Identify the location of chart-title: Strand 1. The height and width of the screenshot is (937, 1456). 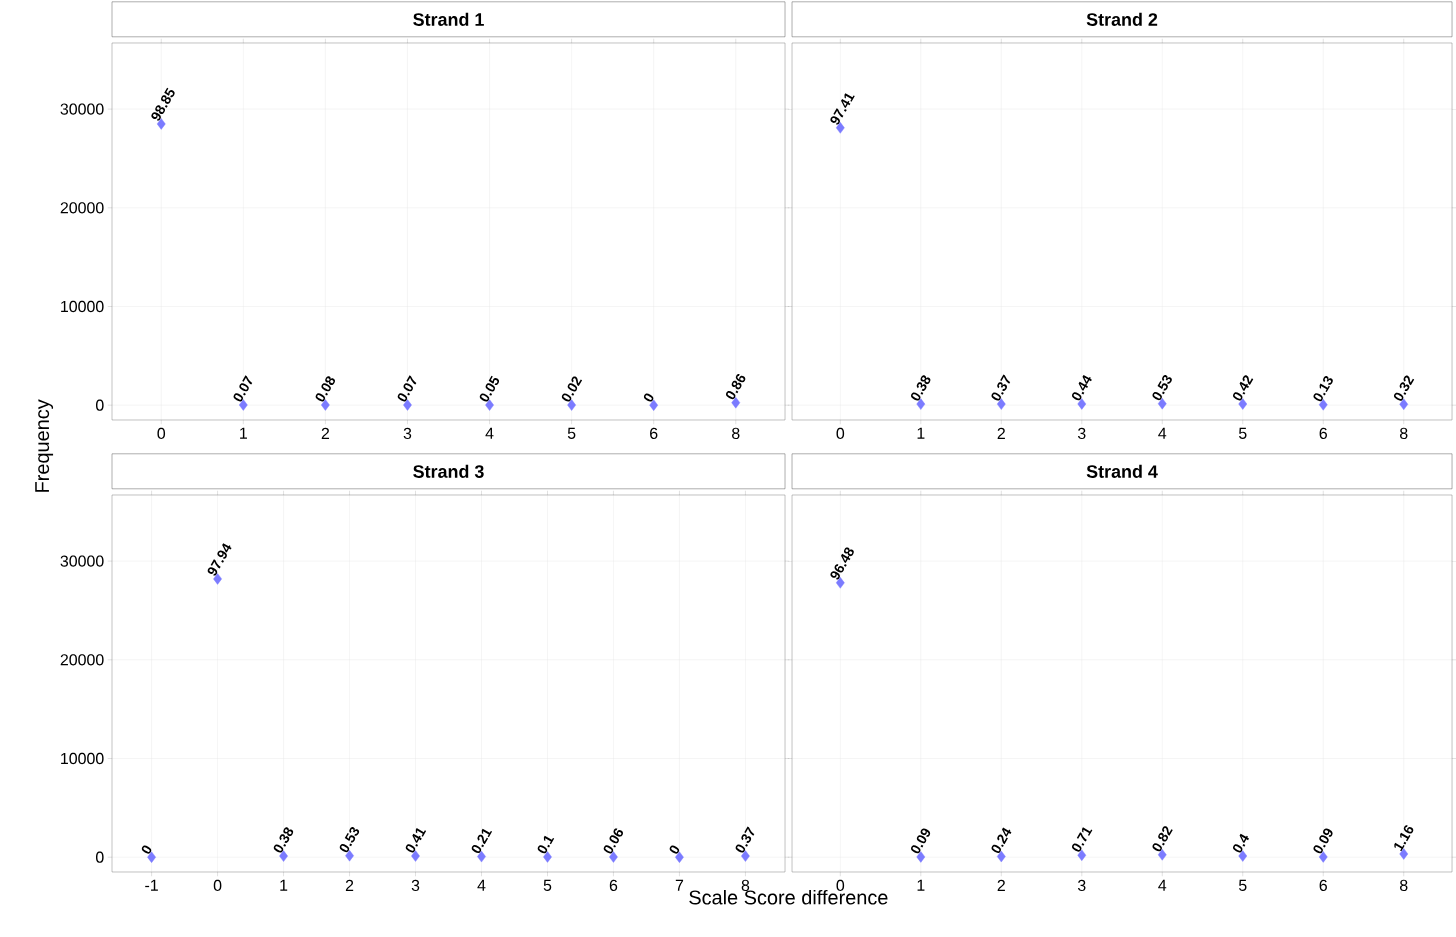
(448, 19).